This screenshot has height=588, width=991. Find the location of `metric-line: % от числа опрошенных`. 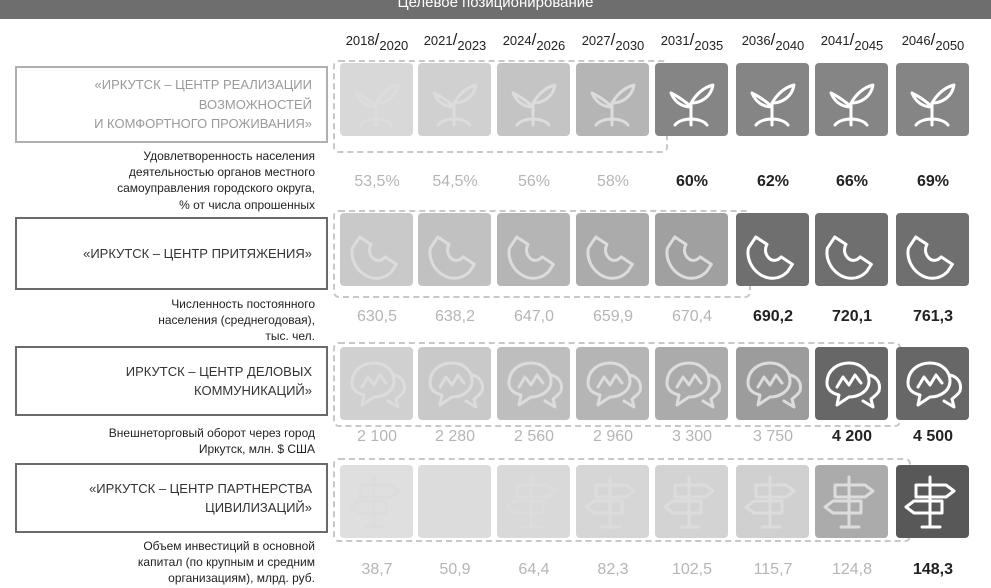

metric-line: % от числа опрошенных is located at coordinates (247, 204).